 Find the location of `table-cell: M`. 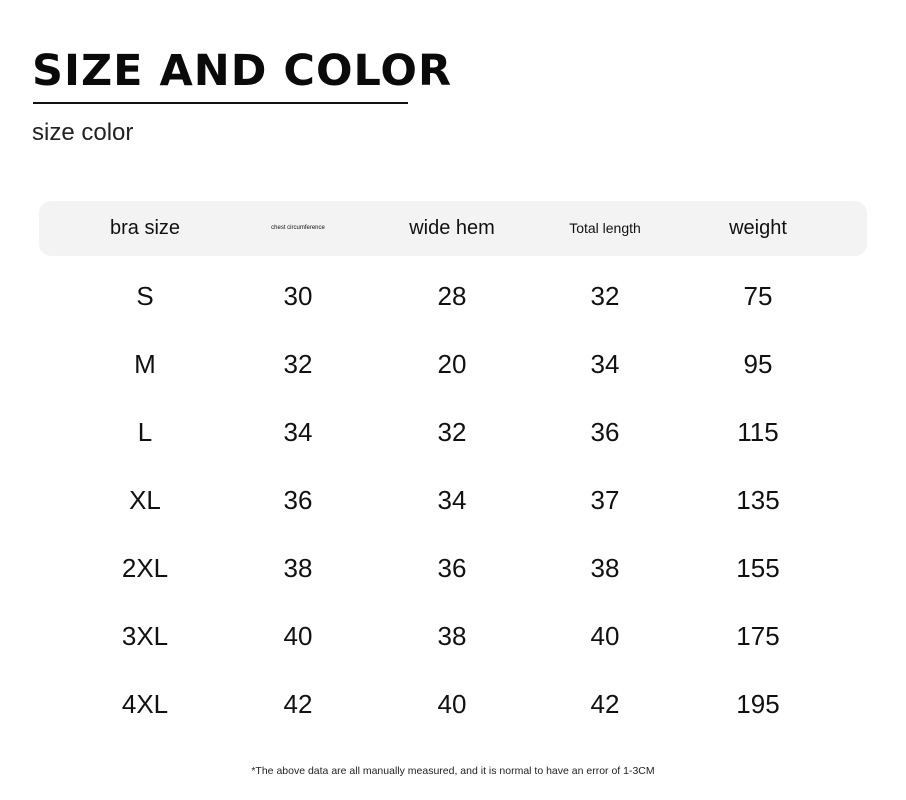

table-cell: M is located at coordinates (145, 364).